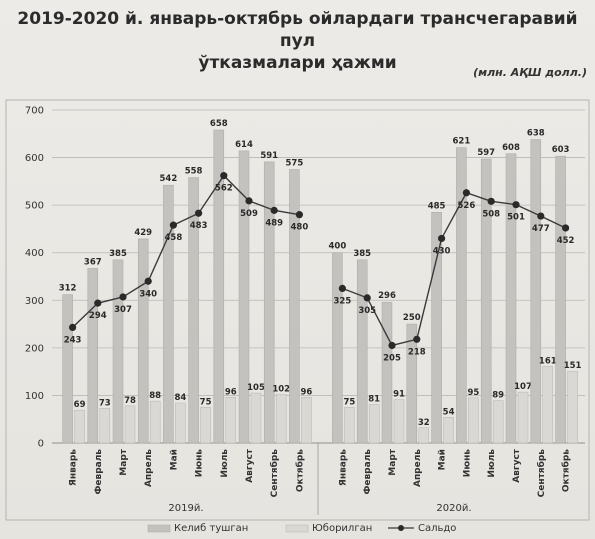  Describe the element at coordinates (399, 395) in the screenshot. I see `data-label-sent: 91` at that location.